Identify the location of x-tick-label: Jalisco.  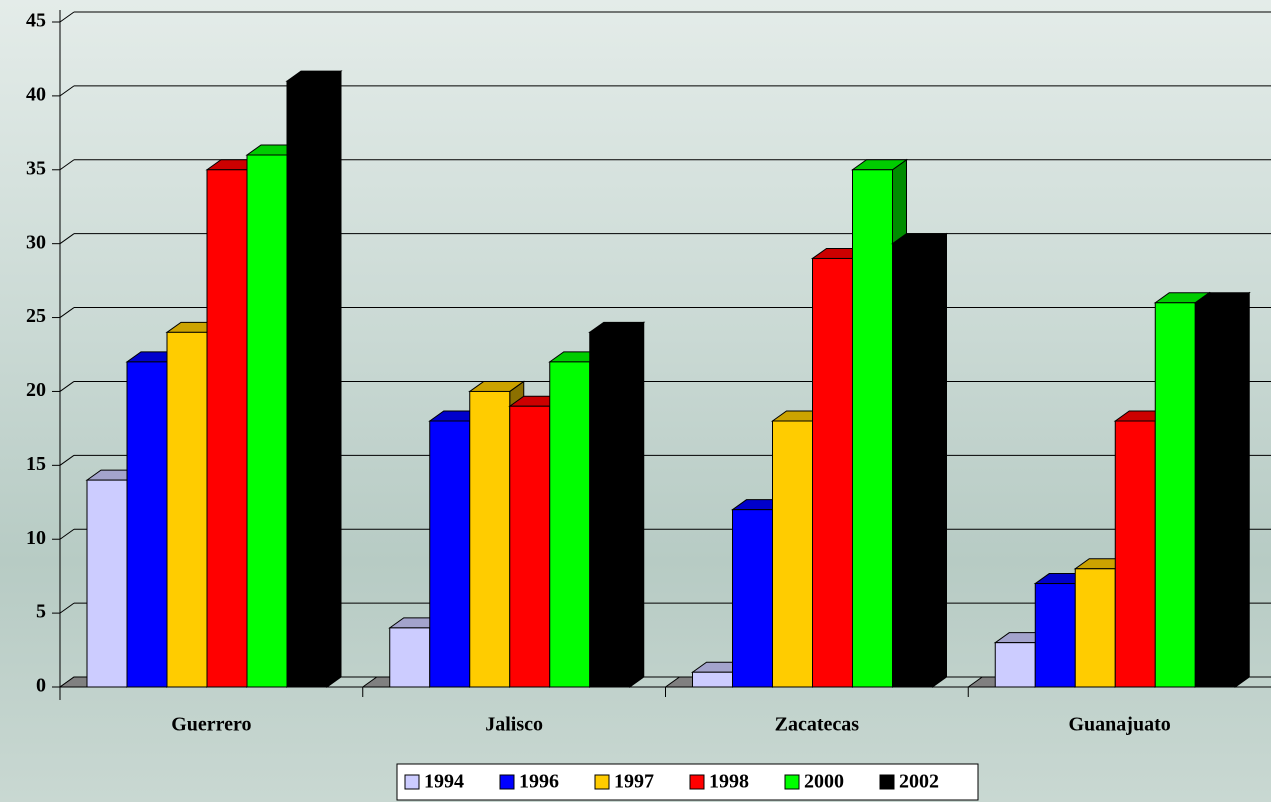
(514, 725).